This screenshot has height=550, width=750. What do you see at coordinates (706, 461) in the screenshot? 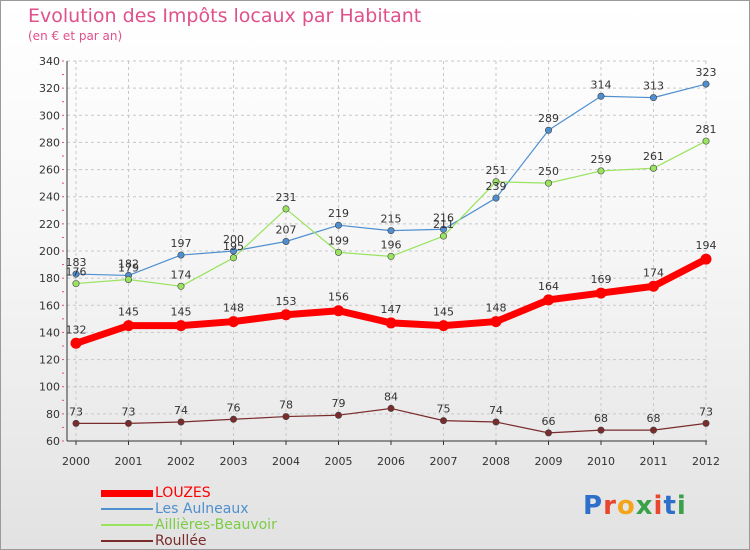
I see `x-tick-label: 2012` at bounding box center [706, 461].